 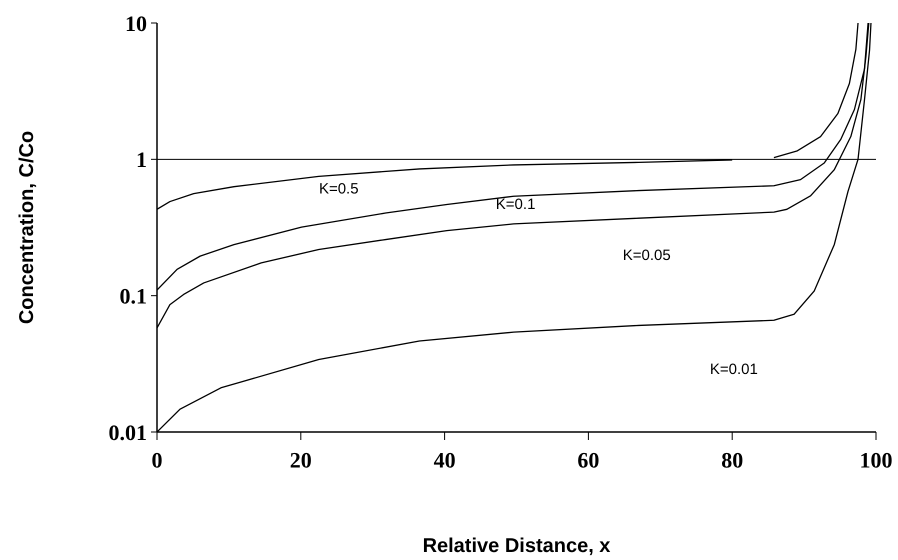 I want to click on x-tick-label: 80, so click(x=732, y=460).